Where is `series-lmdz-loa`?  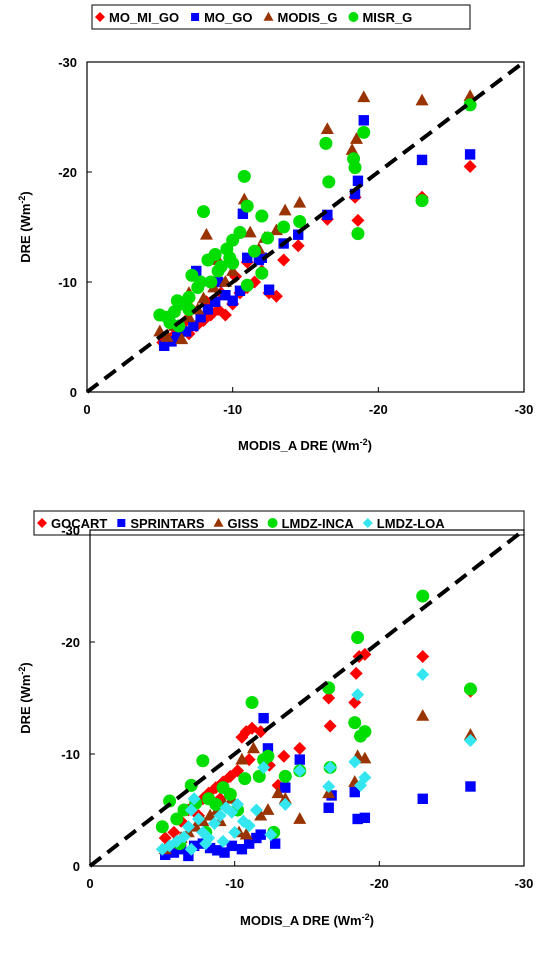
series-lmdz-loa is located at coordinates (316, 761).